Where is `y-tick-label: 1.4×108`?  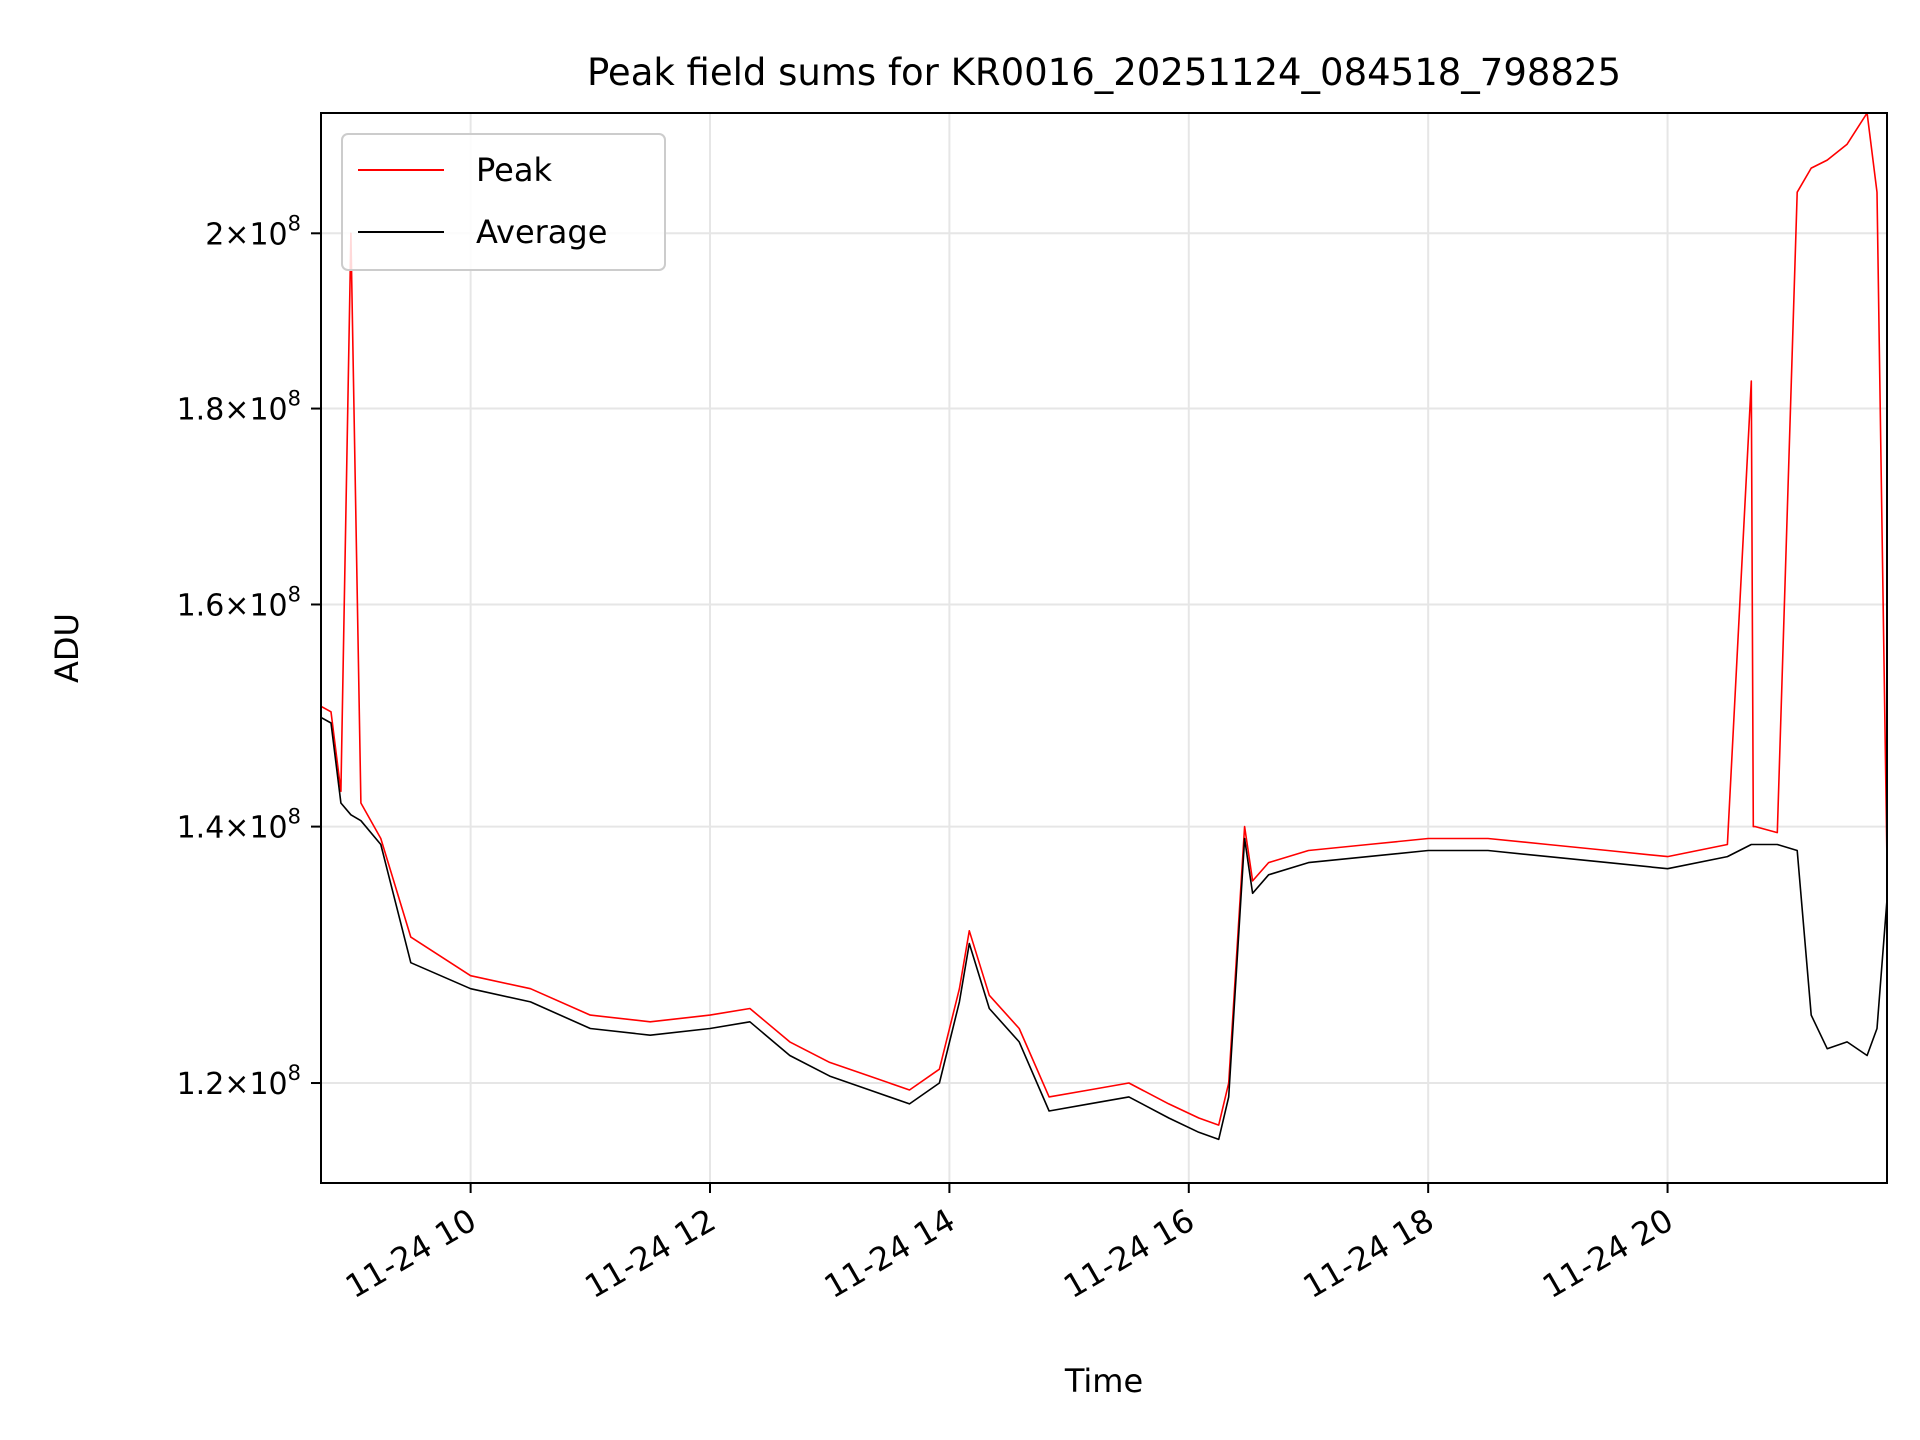 y-tick-label: 1.4×108 is located at coordinates (239, 825).